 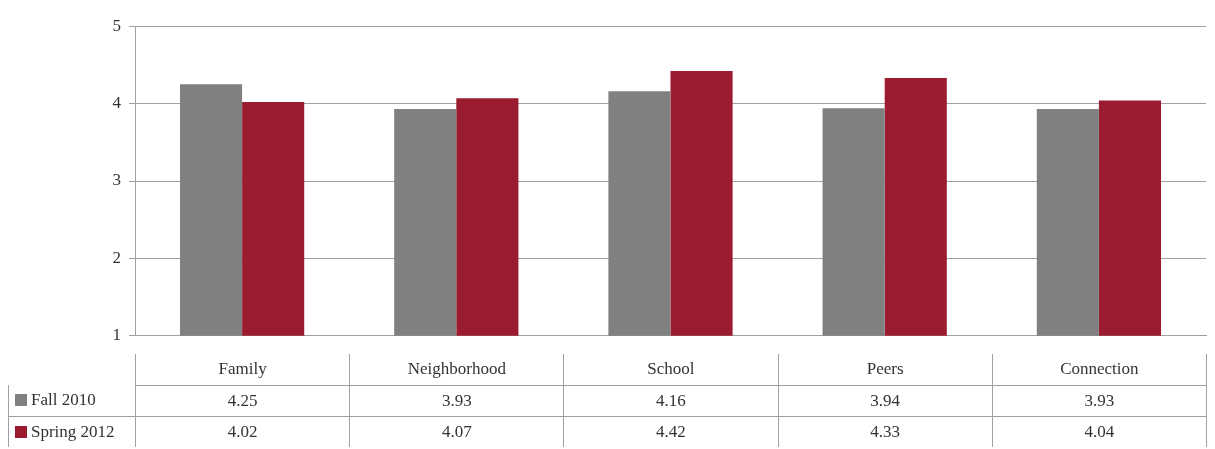 I want to click on legend-label: Spring 2012, so click(x=73, y=431).